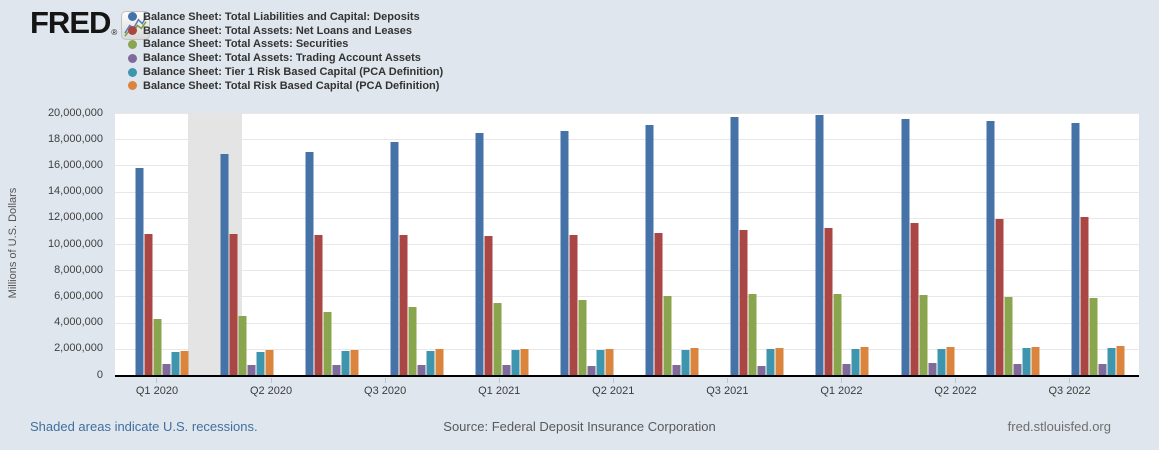 The height and width of the screenshot is (450, 1159). Describe the element at coordinates (271, 391) in the screenshot. I see `x-tick-label: Q2 2020` at that location.